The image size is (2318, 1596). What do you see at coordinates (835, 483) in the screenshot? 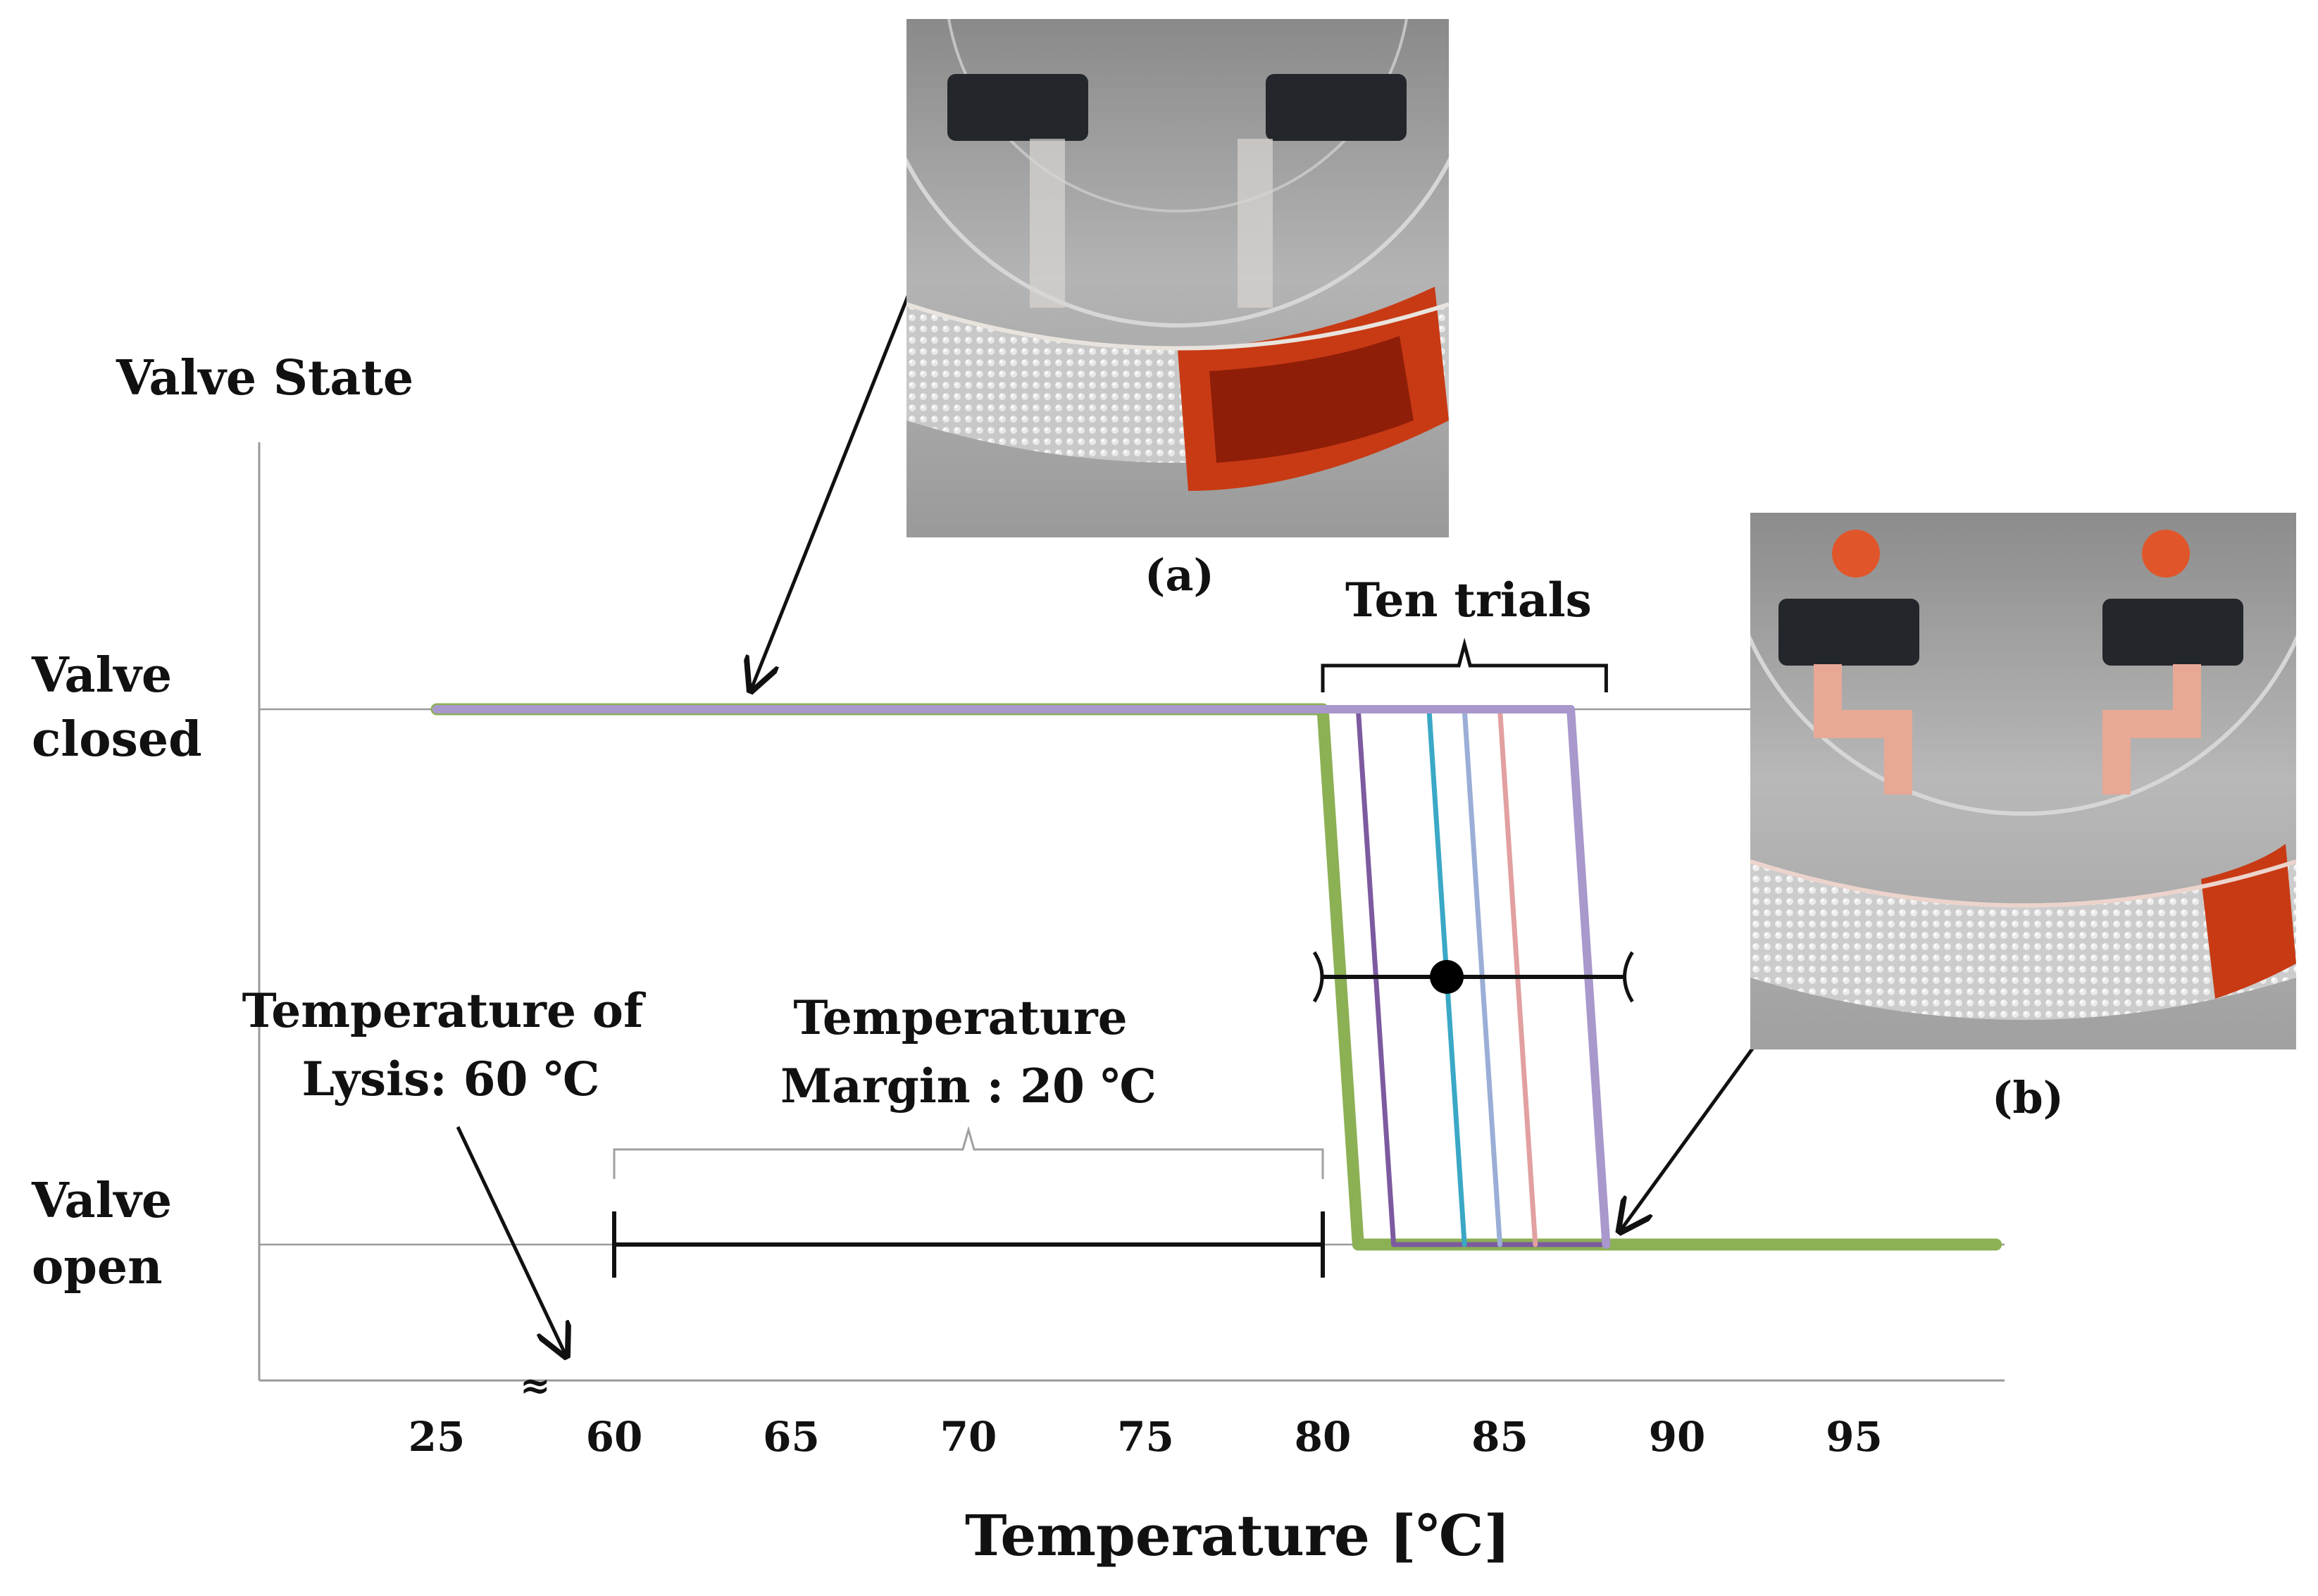
I see `photo-a-arrow` at bounding box center [835, 483].